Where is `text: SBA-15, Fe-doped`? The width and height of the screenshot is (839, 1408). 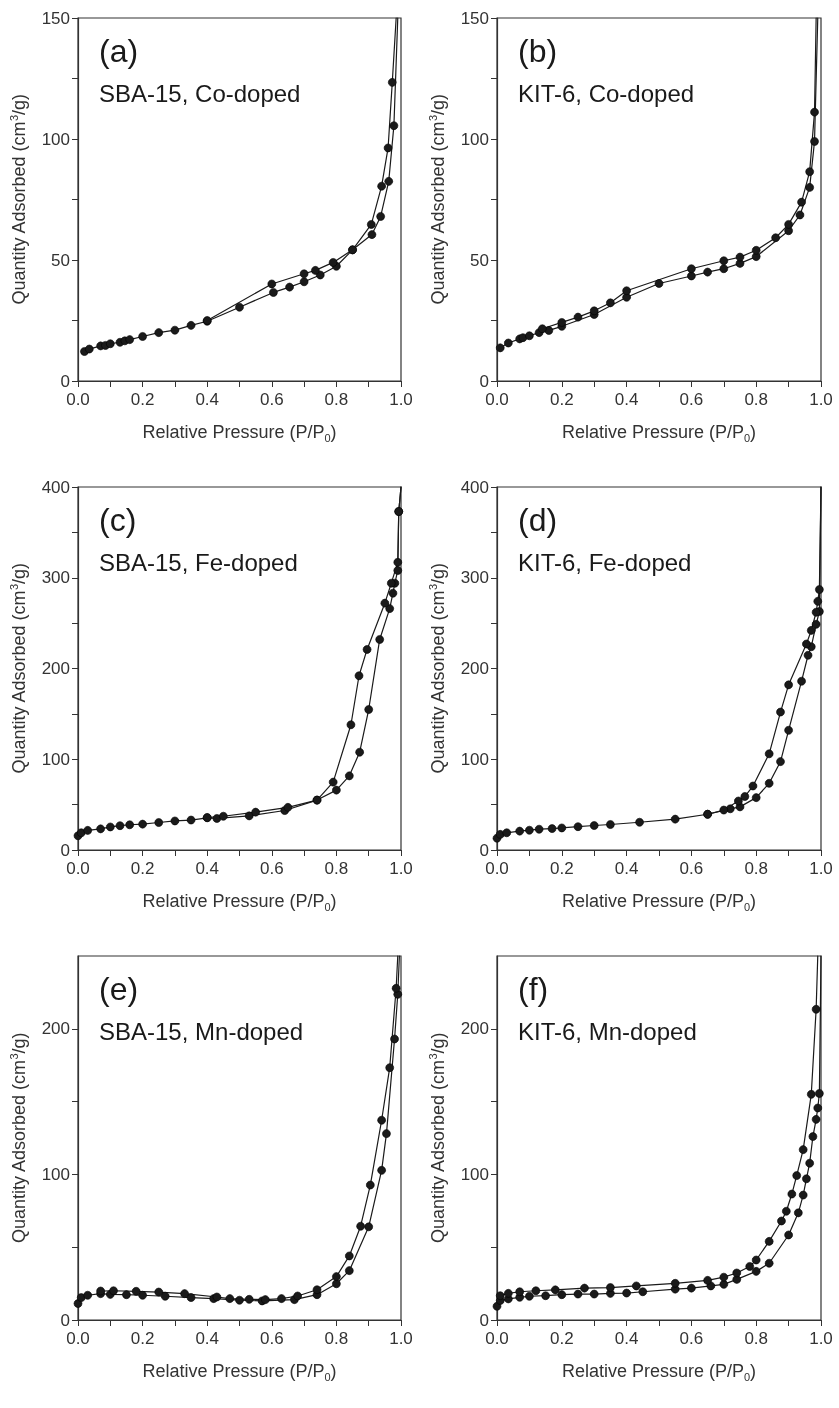
text: SBA-15, Fe-doped is located at coordinates (198, 562).